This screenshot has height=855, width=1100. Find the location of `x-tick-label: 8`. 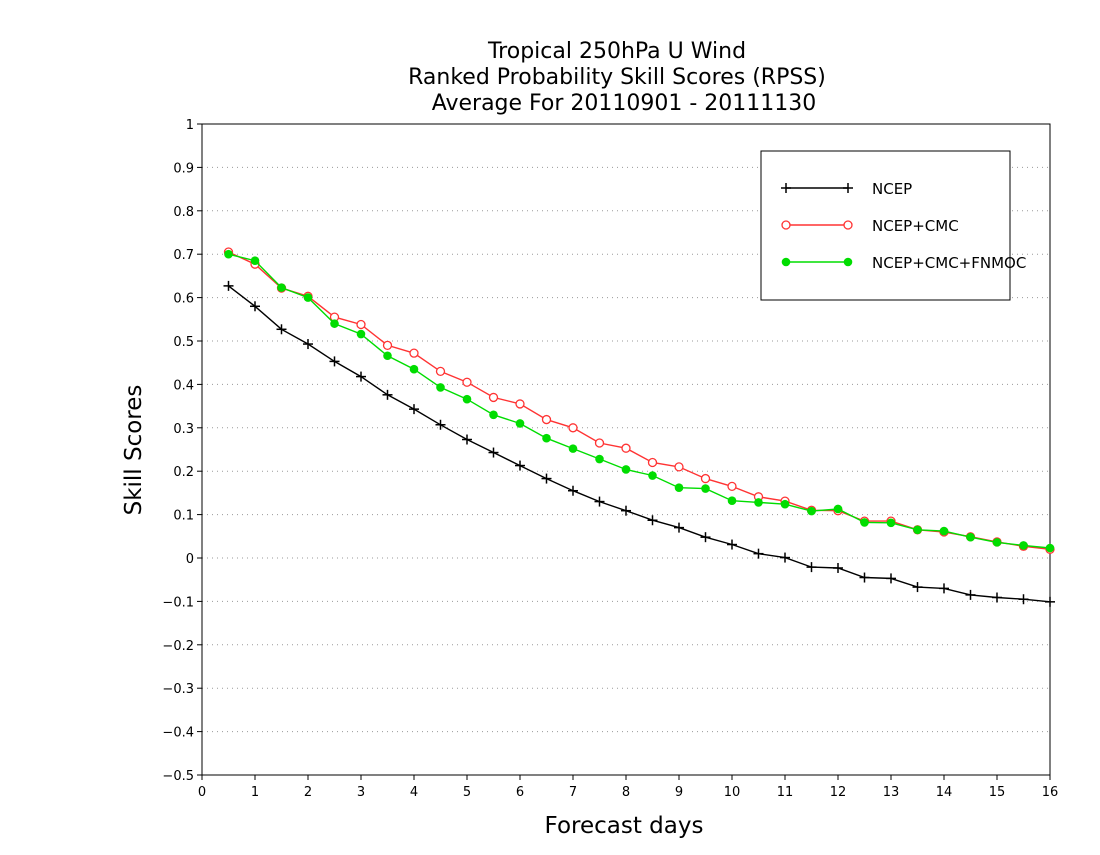

x-tick-label: 8 is located at coordinates (626, 792).